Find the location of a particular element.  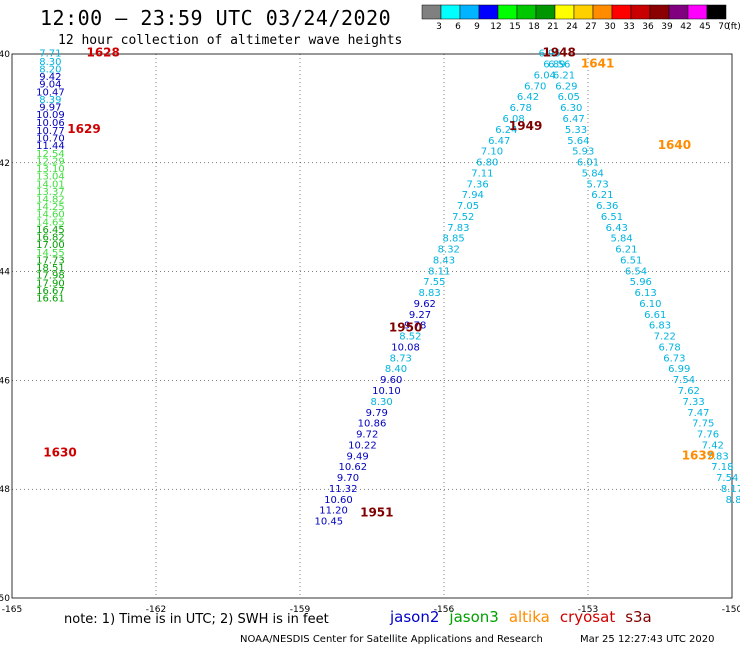

scale-label-30: 30 is located at coordinates (610, 27).